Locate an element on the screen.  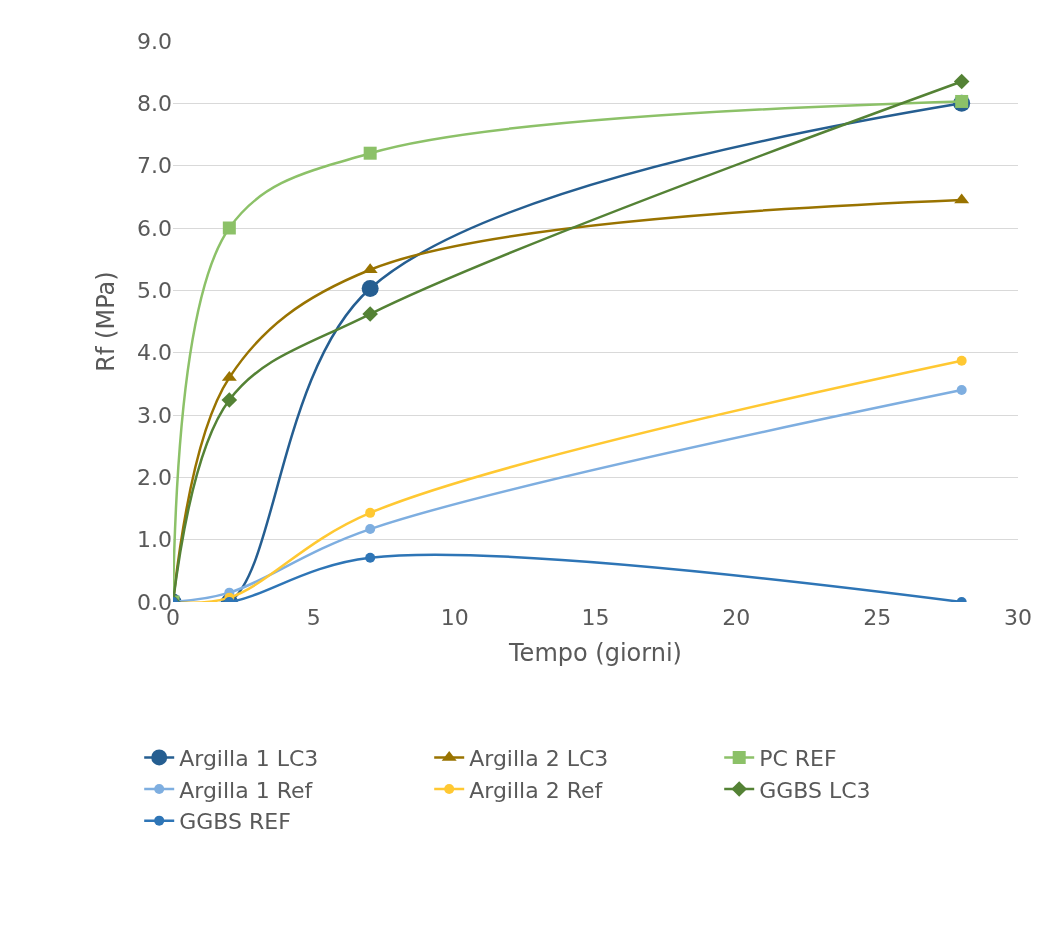
legend-label: GGBS LC3 is located at coordinates (815, 790).